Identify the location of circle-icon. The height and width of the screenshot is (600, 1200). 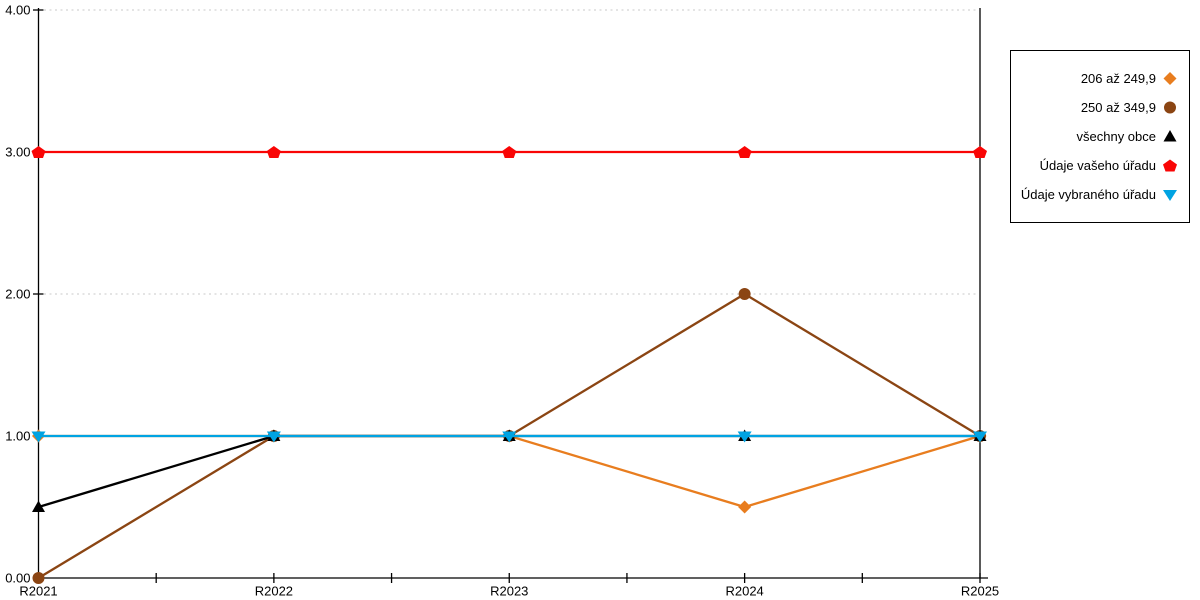
(1170, 107).